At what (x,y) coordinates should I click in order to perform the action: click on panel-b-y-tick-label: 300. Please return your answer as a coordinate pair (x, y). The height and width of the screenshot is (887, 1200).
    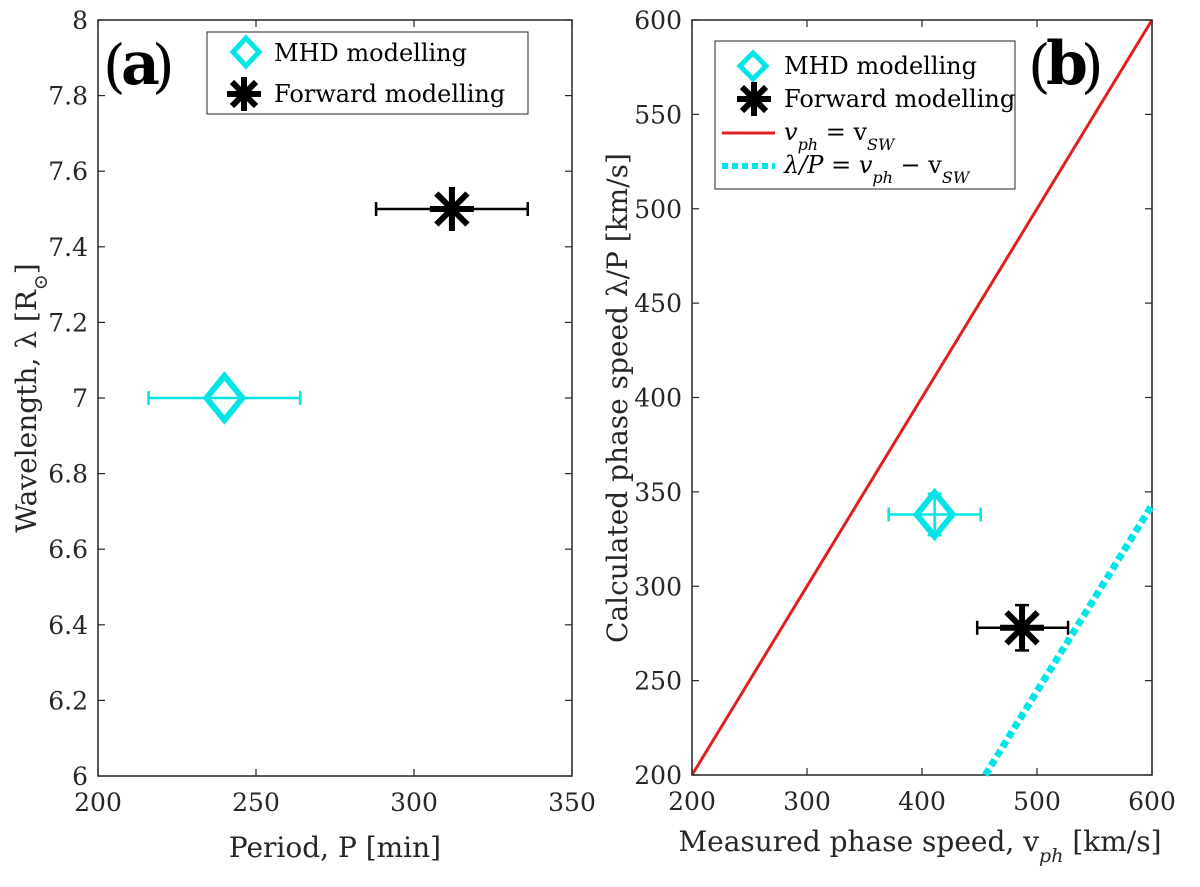
    Looking at the image, I should click on (658, 586).